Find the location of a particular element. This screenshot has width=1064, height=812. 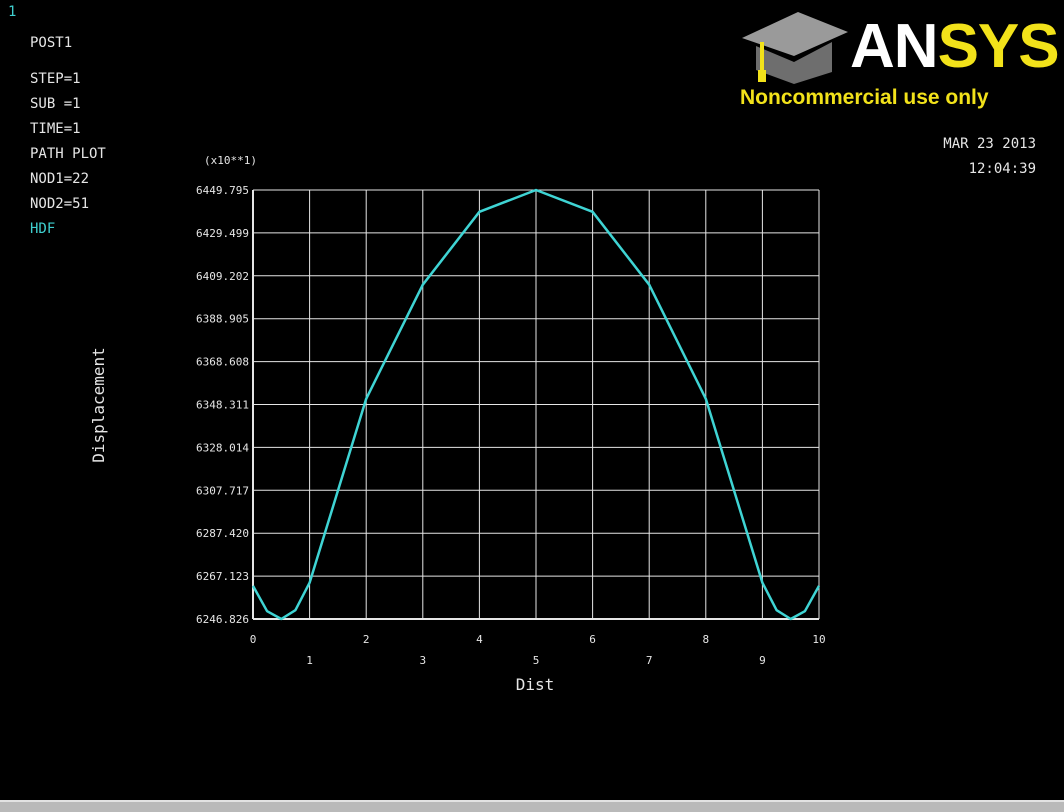

x-tick-label: 0 is located at coordinates (253, 639).